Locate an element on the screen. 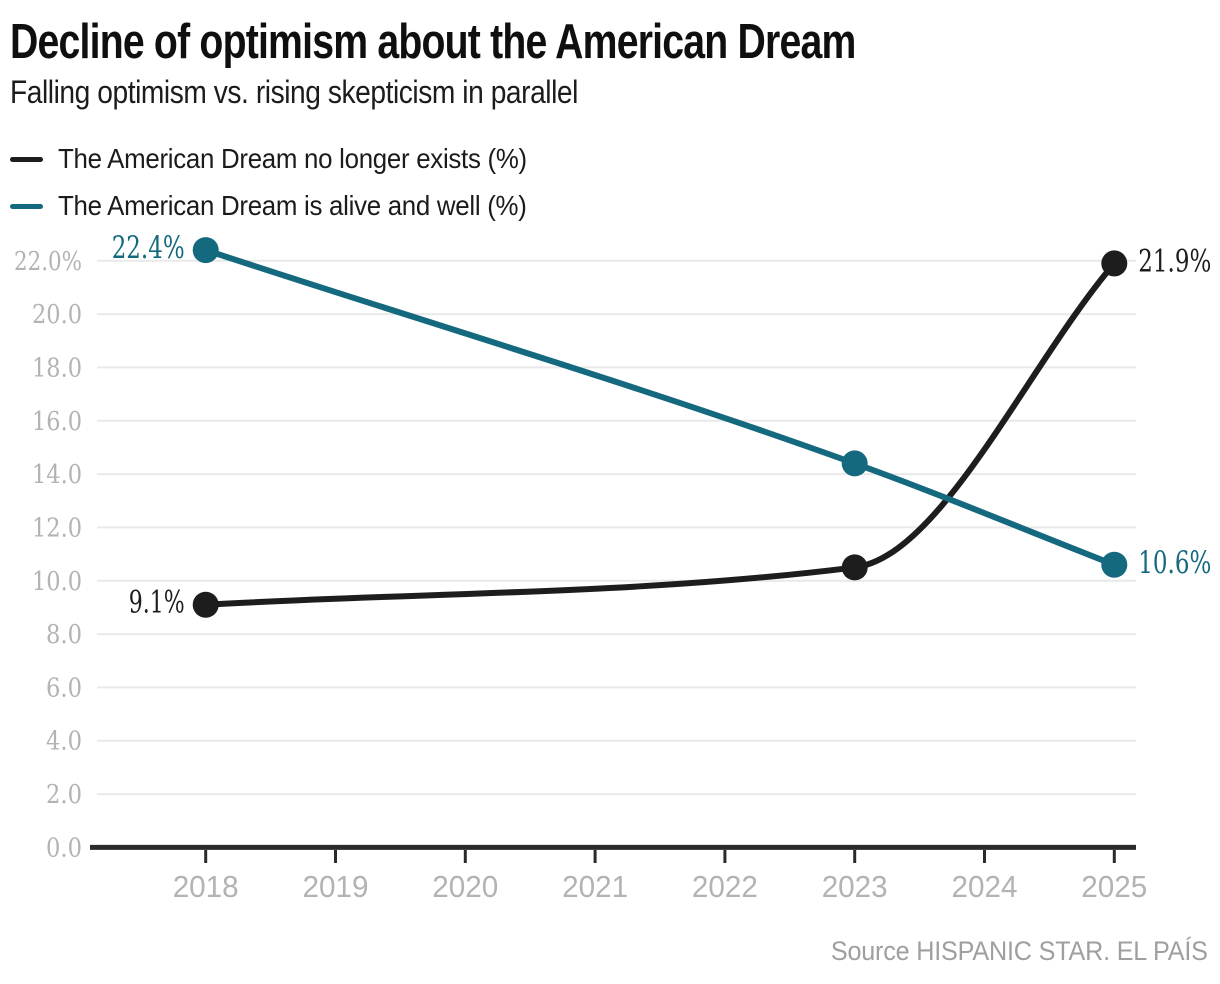  x-axis-tick-label: 2023 is located at coordinates (855, 886).